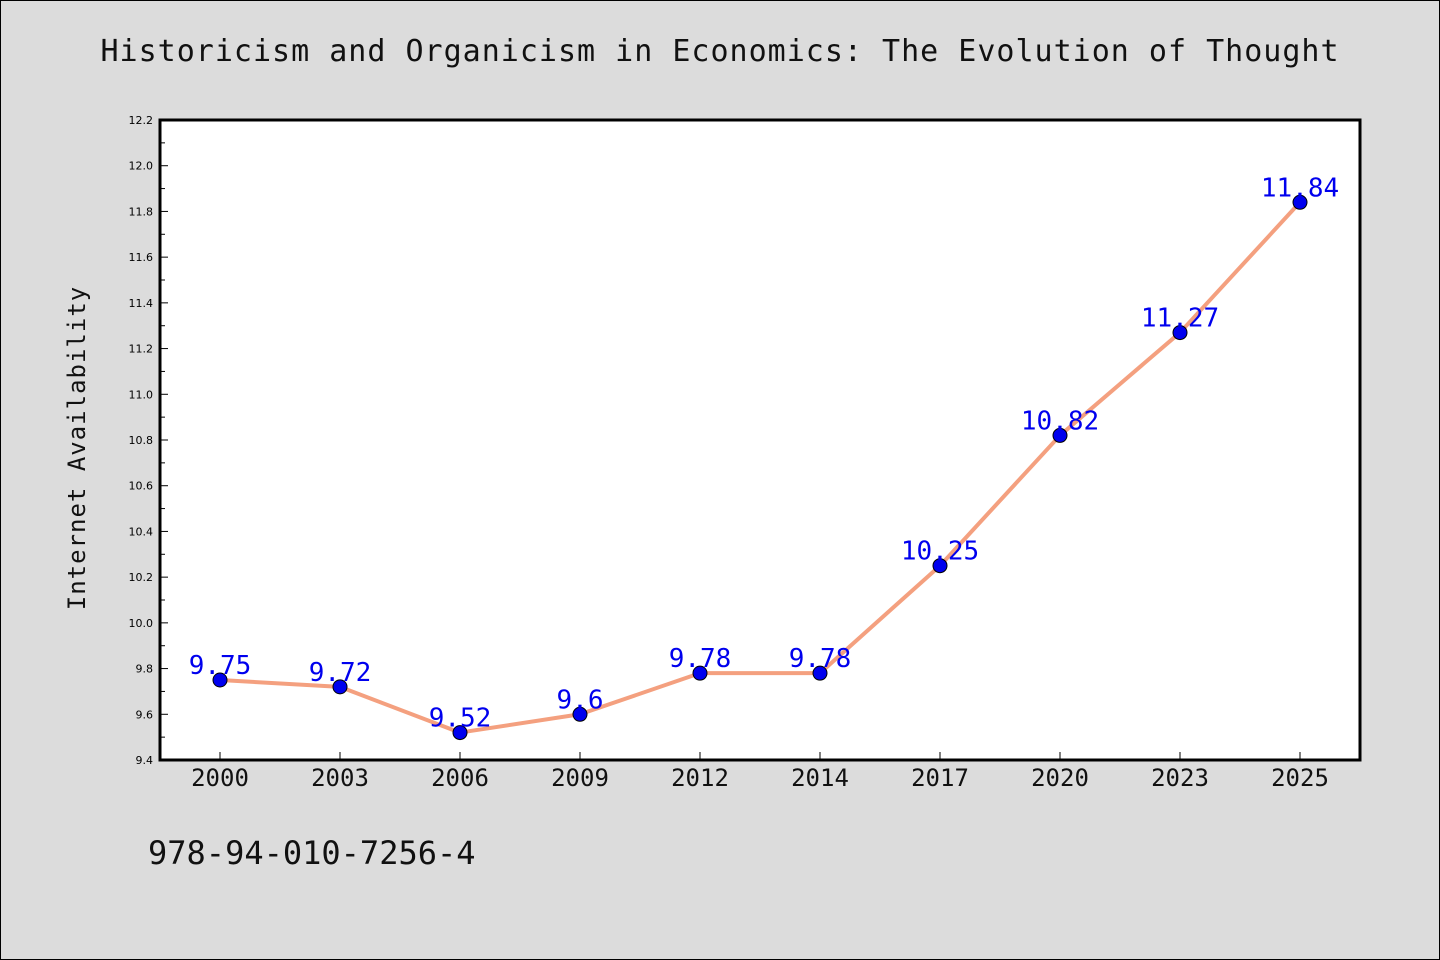  I want to click on x-tick-label: 2003, so click(340, 778).